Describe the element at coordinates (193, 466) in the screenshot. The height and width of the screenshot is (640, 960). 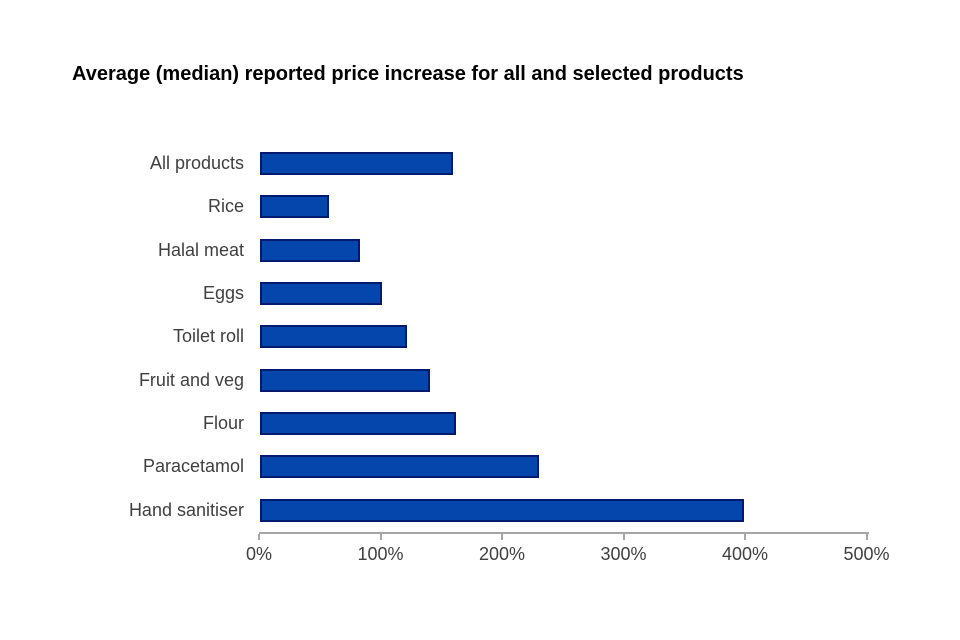
I see `category-label: Paracetamol` at that location.